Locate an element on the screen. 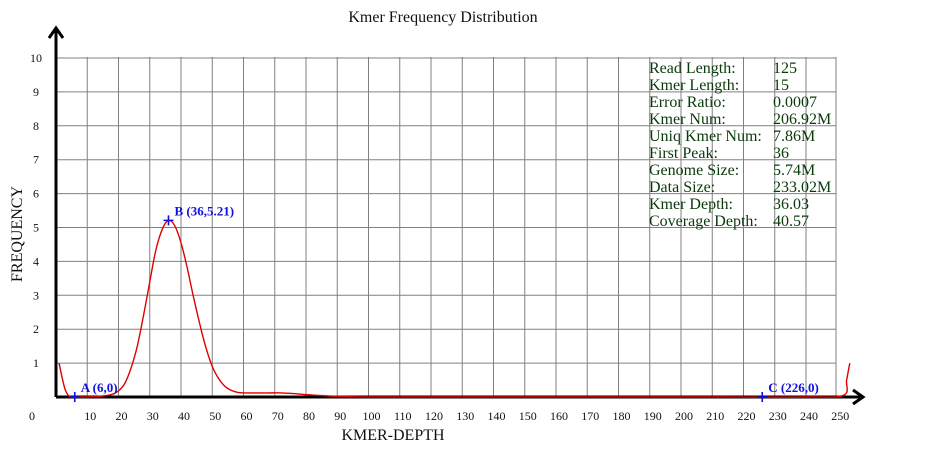 The width and height of the screenshot is (935, 454). y-tick-label: 2 is located at coordinates (36, 329).